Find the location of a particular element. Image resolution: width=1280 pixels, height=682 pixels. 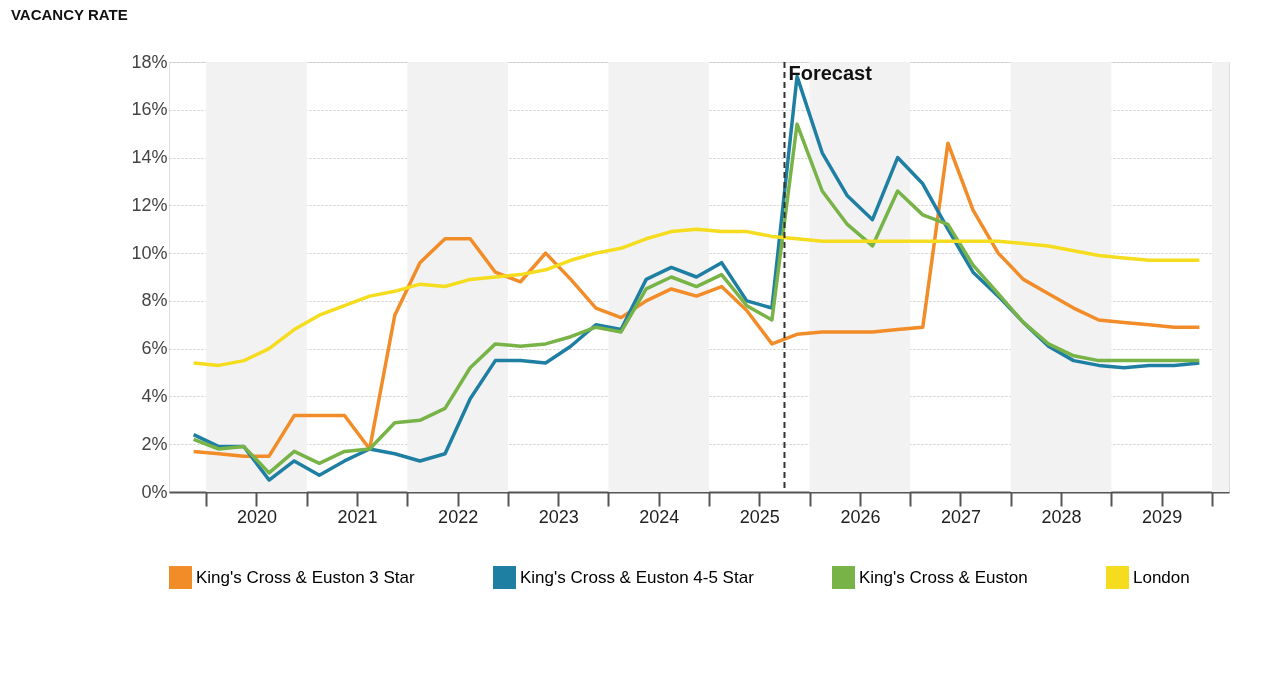

x-tick-label: 2021 is located at coordinates (357, 516).